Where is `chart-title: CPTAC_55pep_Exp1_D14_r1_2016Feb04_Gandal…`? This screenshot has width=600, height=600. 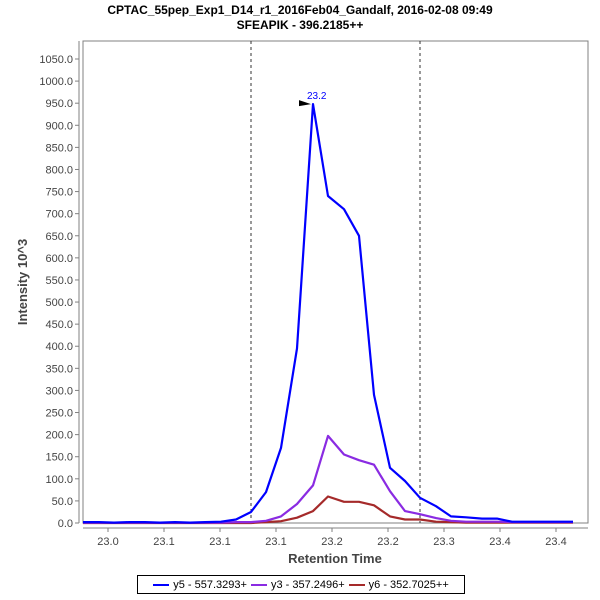
chart-title: CPTAC_55pep_Exp1_D14_r1_2016Feb04_Gandal… is located at coordinates (300, 10).